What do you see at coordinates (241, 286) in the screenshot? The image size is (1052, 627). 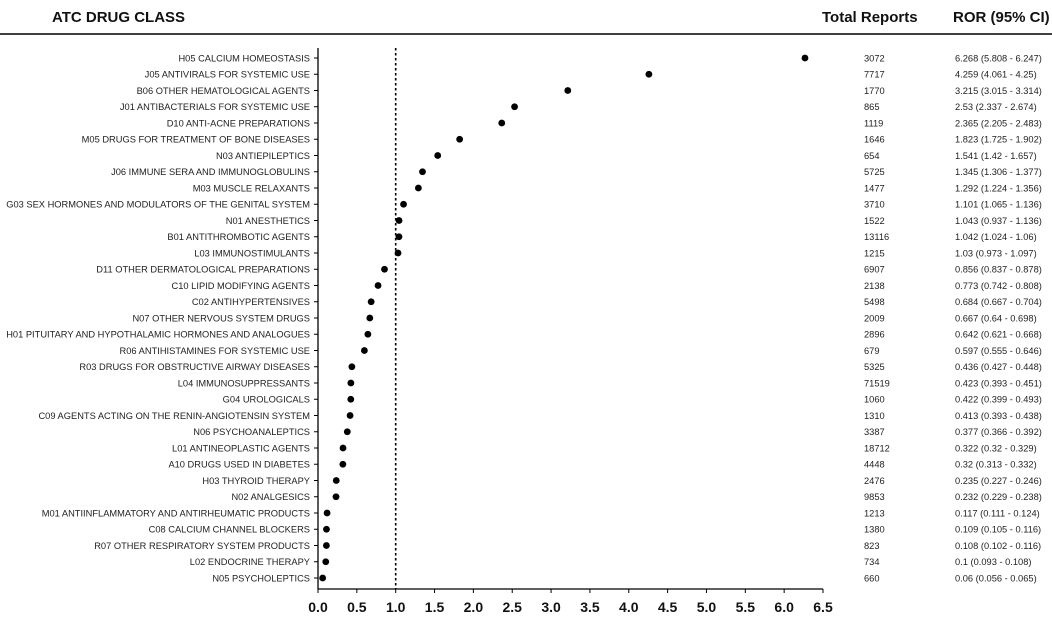 I see `category-label: C10 LIPID MODIFYING AGENTS` at bounding box center [241, 286].